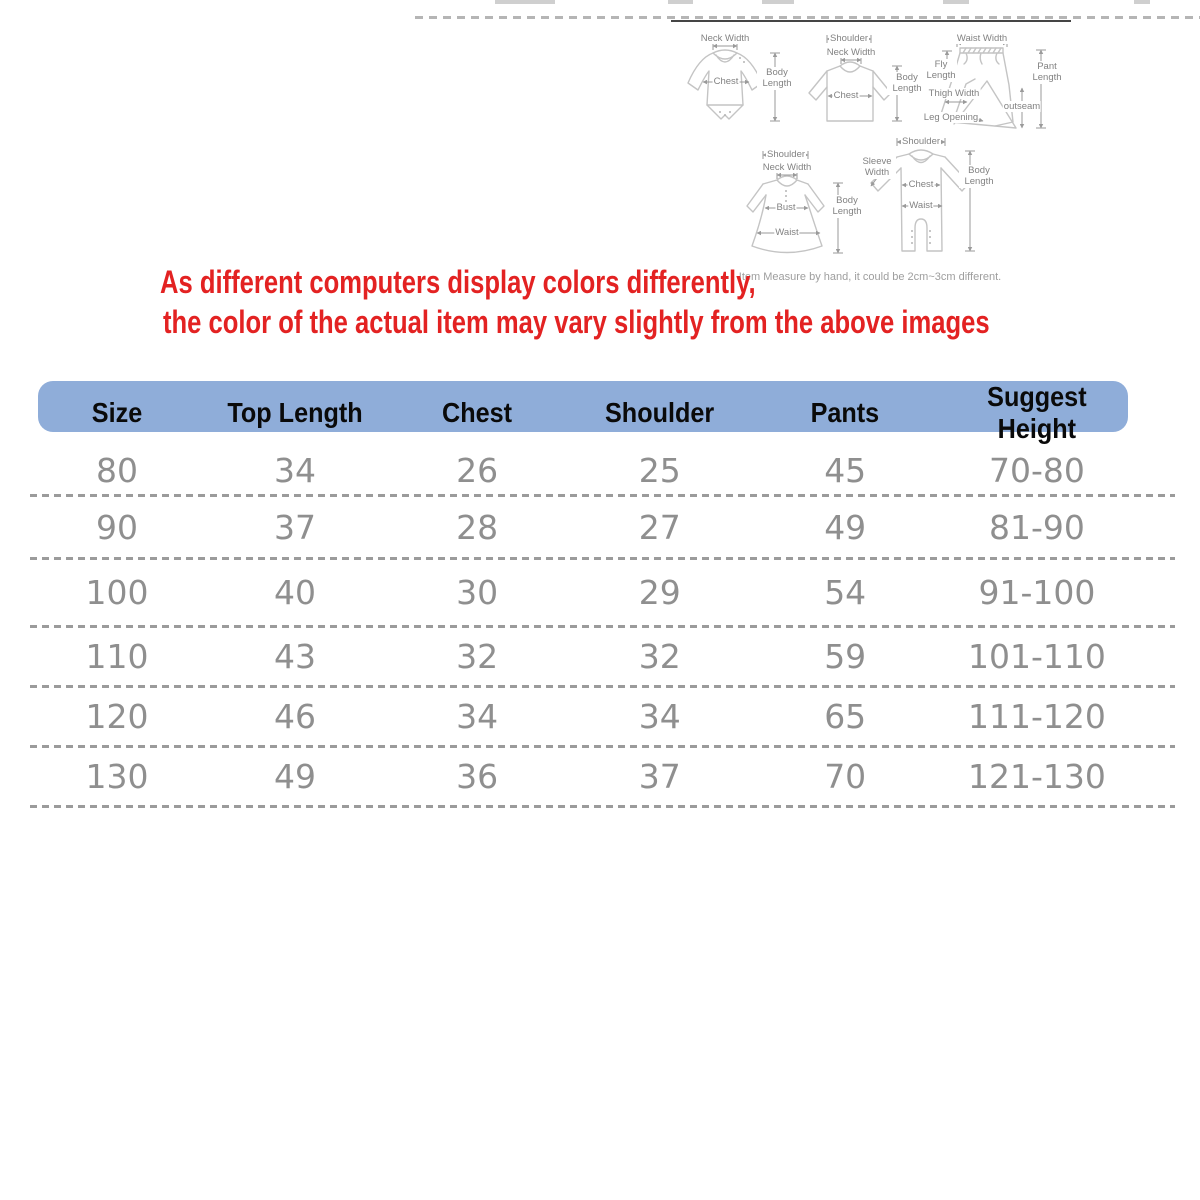 The width and height of the screenshot is (1200, 1200). What do you see at coordinates (117, 527) in the screenshot?
I see `table-cell: 90` at bounding box center [117, 527].